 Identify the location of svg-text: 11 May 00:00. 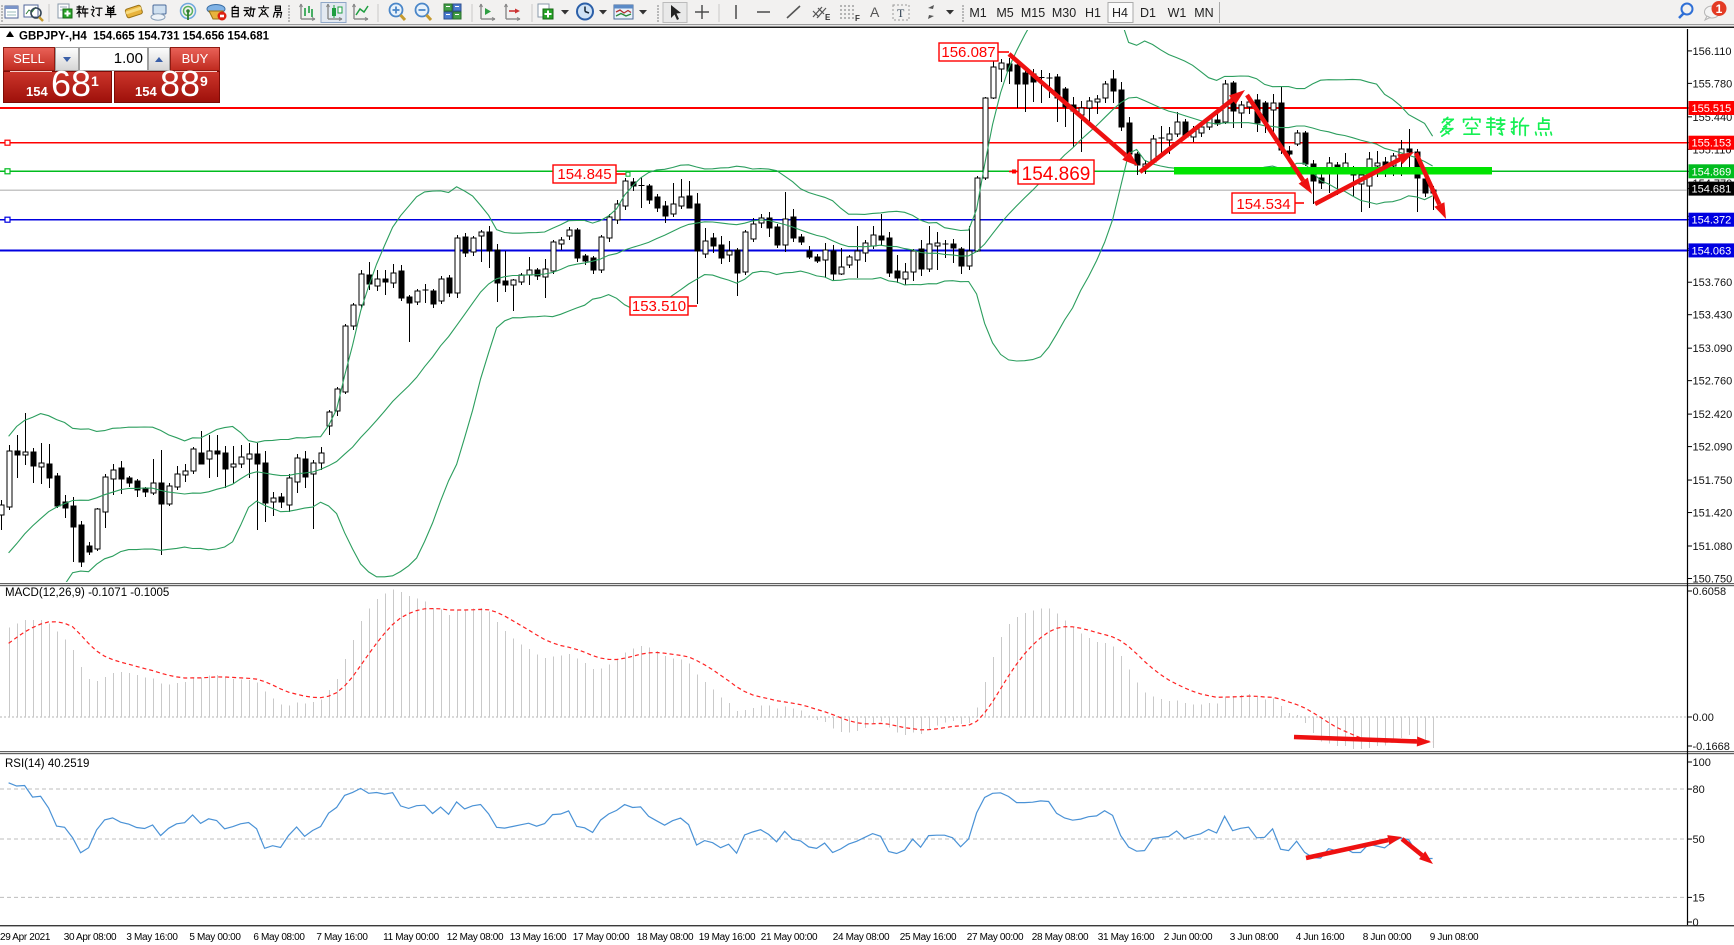
(411, 937).